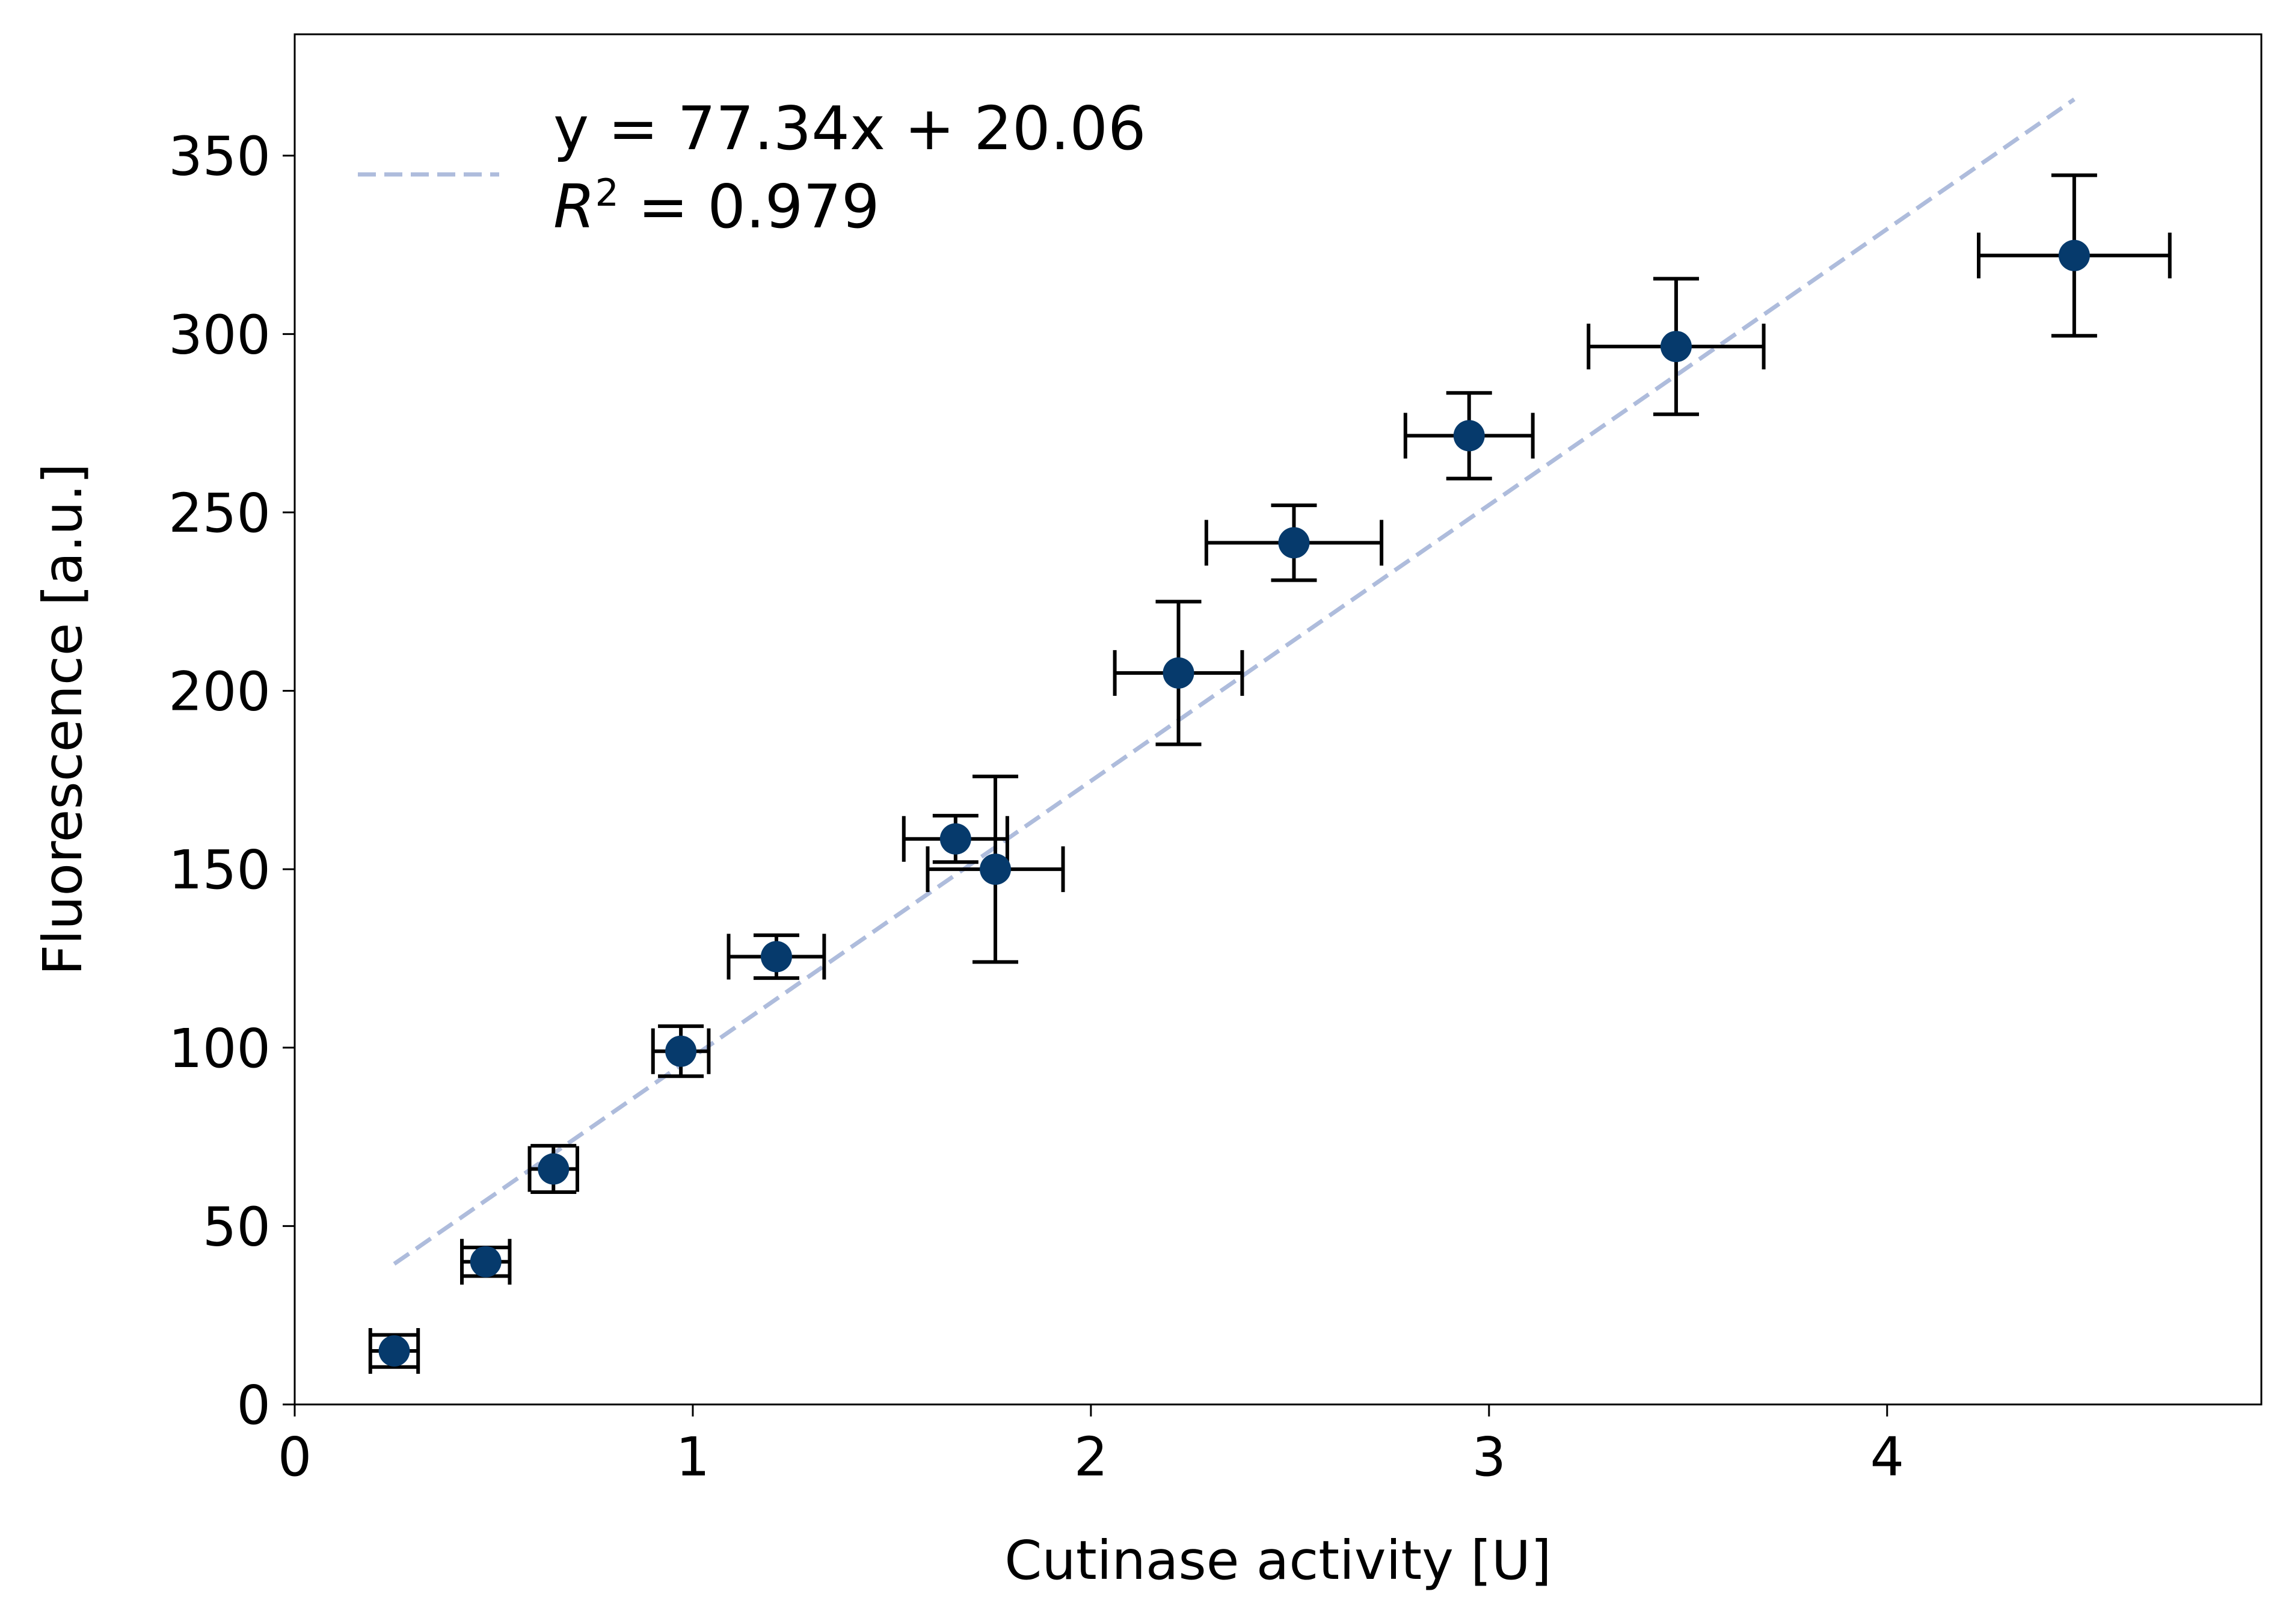  I want to click on x-tick-label: 4, so click(1887, 1457).